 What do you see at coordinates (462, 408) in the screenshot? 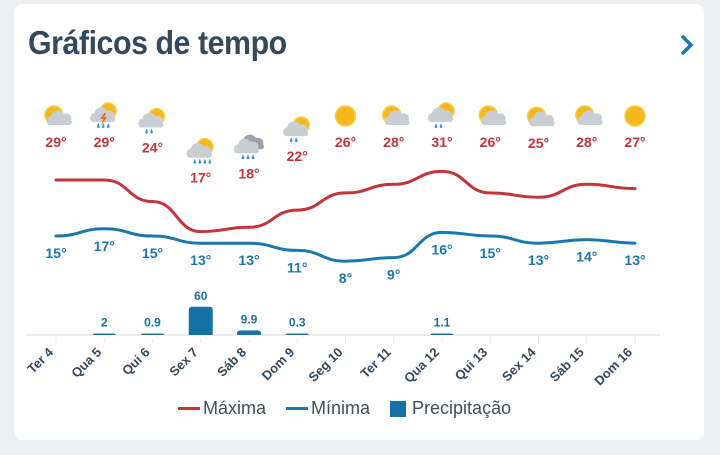
I see `legend-precip-label: Precipitação` at bounding box center [462, 408].